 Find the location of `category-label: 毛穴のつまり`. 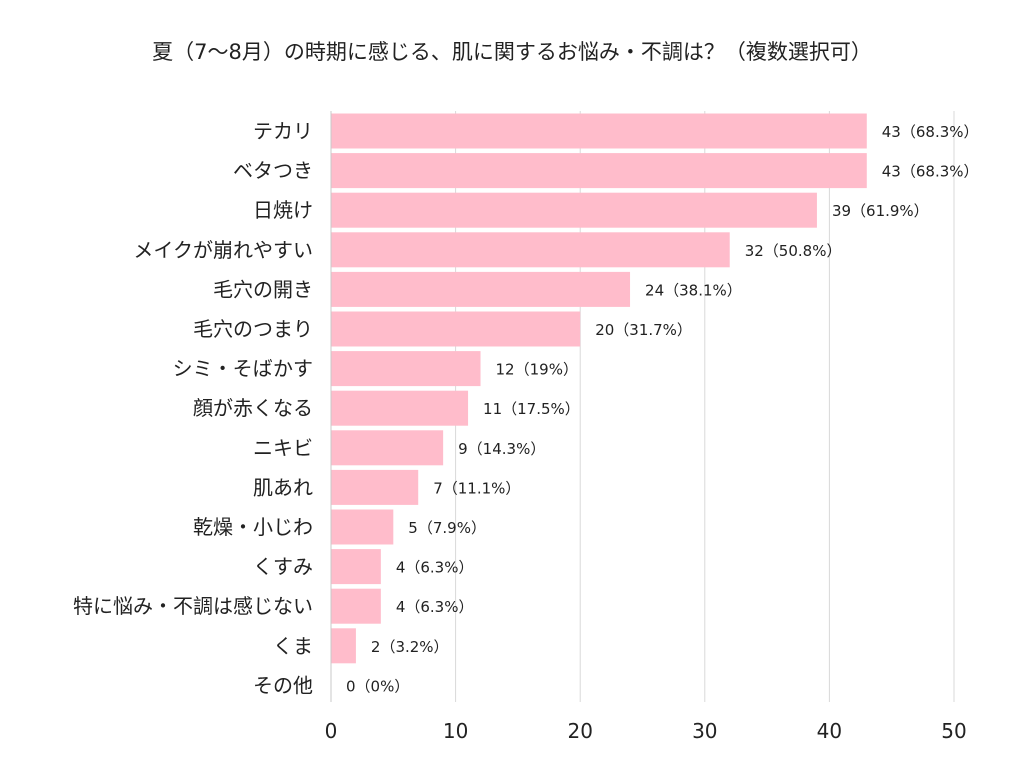

category-label: 毛穴のつまり is located at coordinates (253, 329).